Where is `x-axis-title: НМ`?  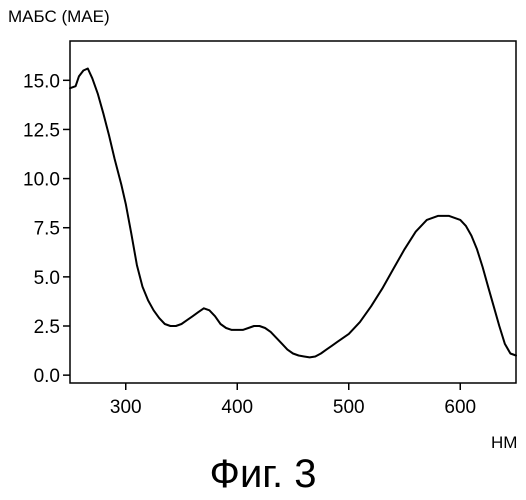 x-axis-title: НМ is located at coordinates (504, 442).